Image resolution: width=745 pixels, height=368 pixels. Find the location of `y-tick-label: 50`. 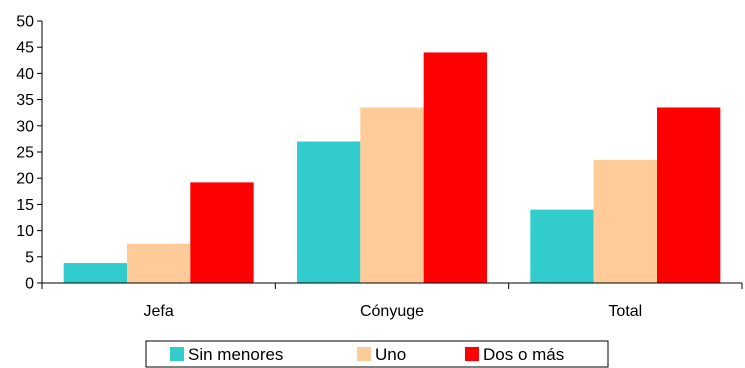

y-tick-label: 50 is located at coordinates (25, 22).